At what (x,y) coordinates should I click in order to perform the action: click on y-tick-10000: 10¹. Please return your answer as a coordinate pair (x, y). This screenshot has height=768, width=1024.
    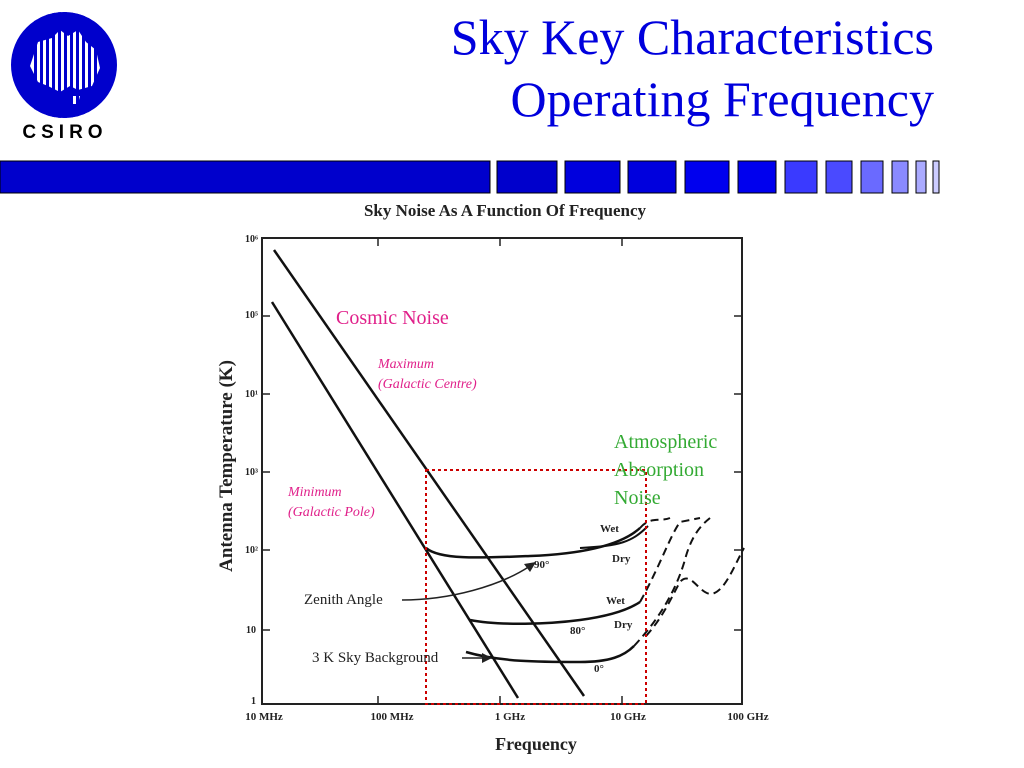
    Looking at the image, I should click on (251, 394).